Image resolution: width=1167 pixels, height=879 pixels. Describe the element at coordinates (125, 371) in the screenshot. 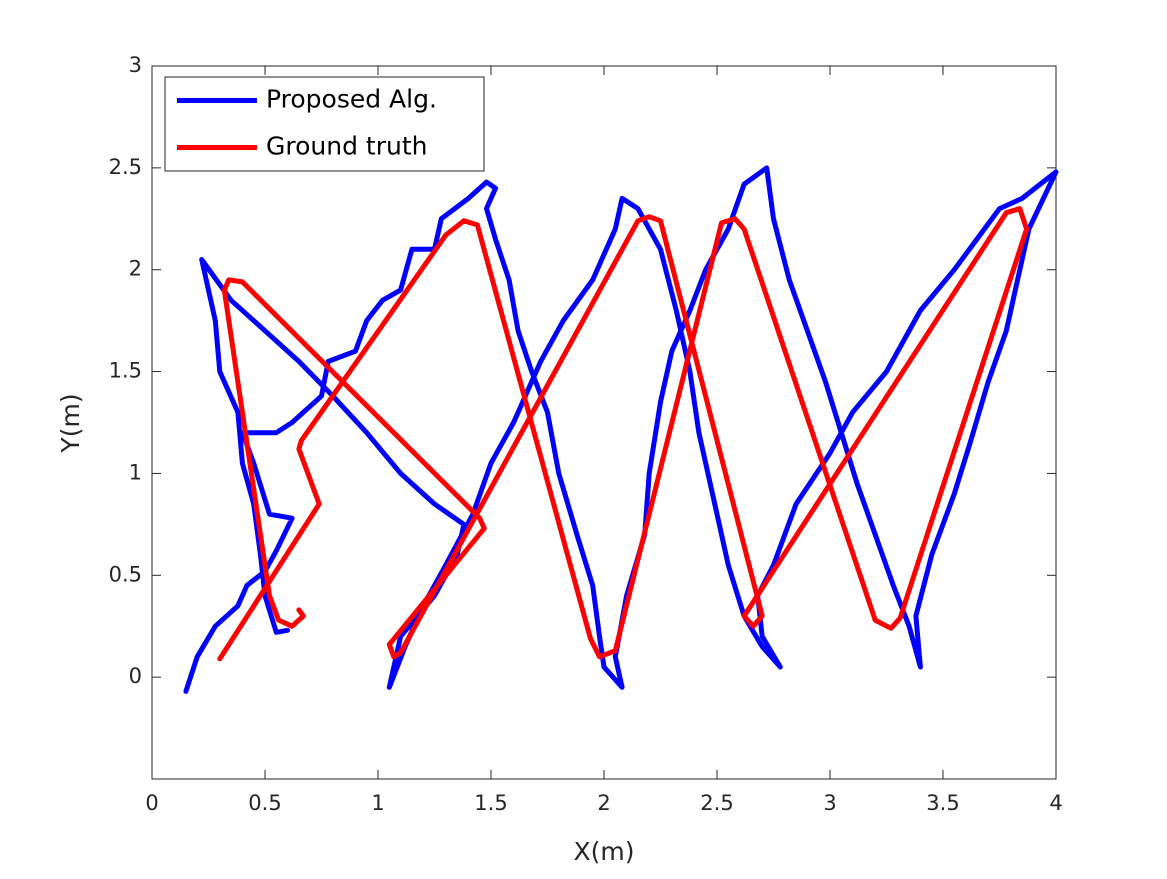

I see `y-tick-label: 1.5` at that location.